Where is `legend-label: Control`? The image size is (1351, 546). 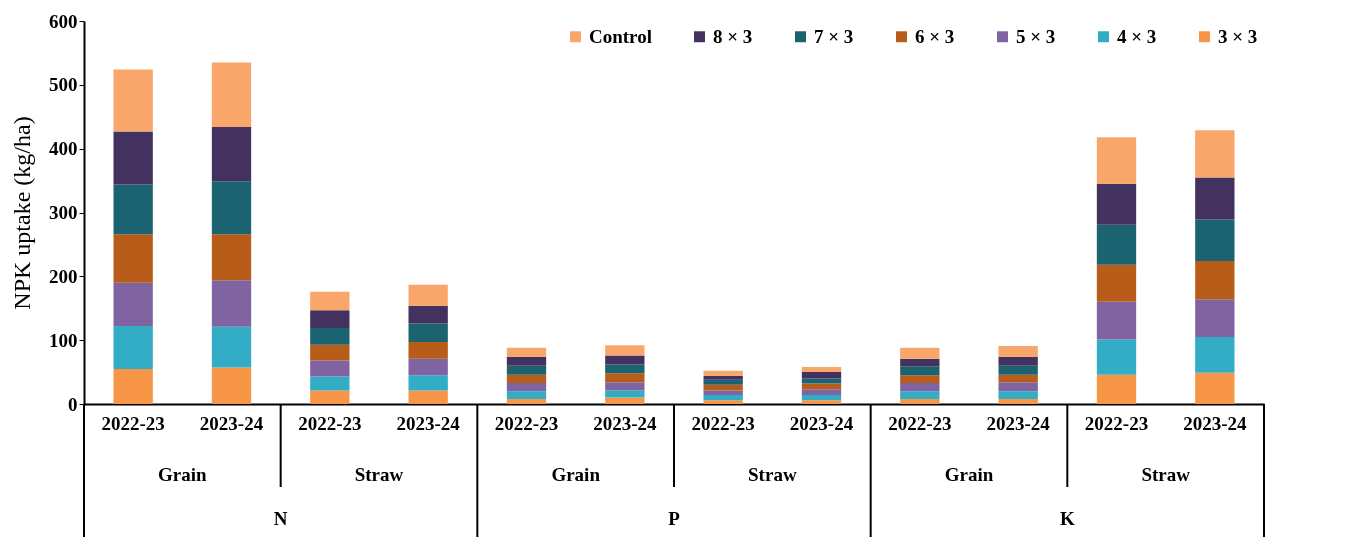 legend-label: Control is located at coordinates (620, 36).